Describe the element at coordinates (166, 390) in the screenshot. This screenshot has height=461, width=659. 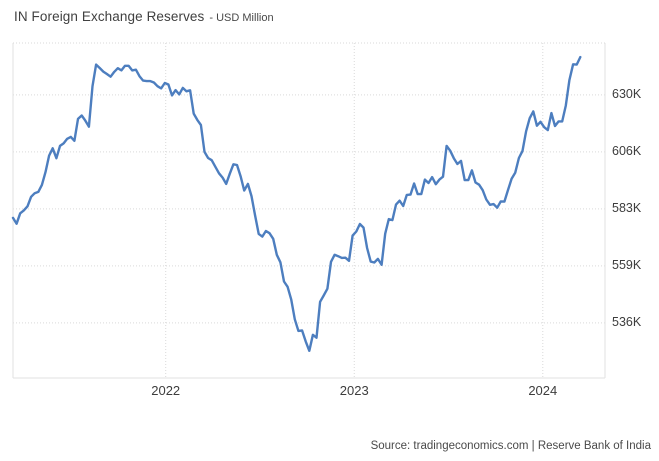
I see `x-axis-label: 2022` at that location.